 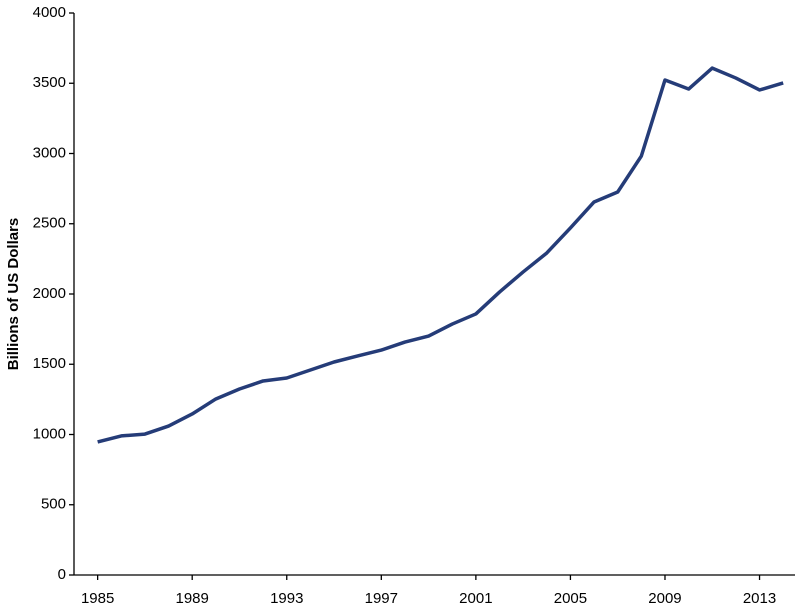 I want to click on y-axis-label: Billions of US Dollars, so click(x=13, y=294).